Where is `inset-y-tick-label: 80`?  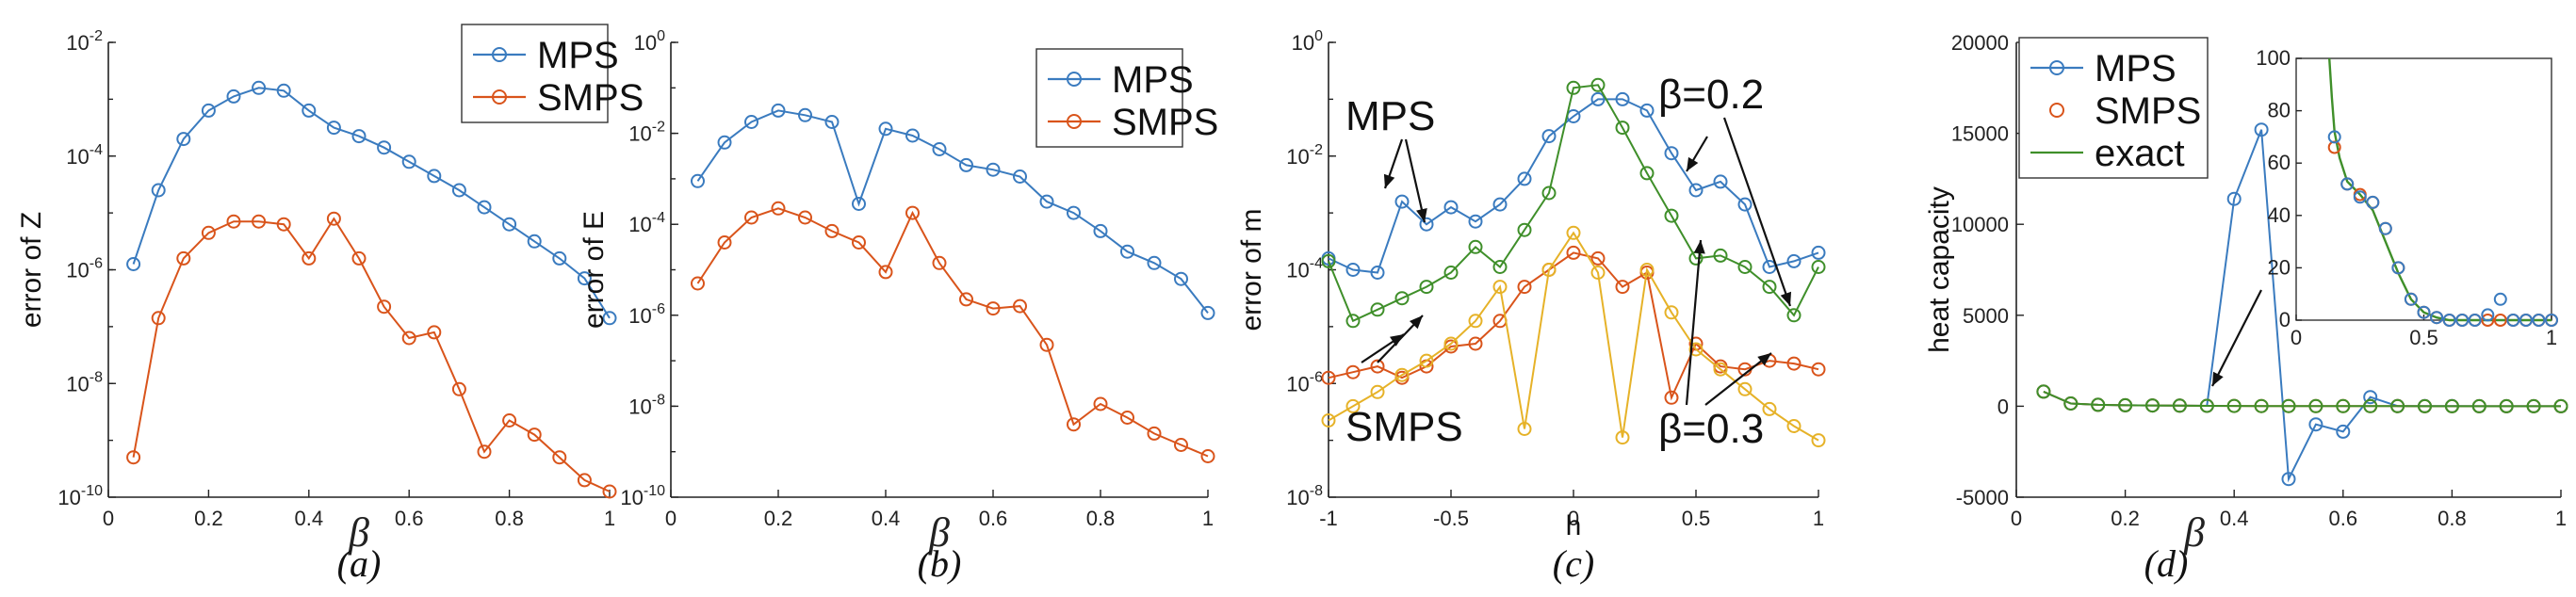
inset-y-tick-label: 80 is located at coordinates (2279, 111).